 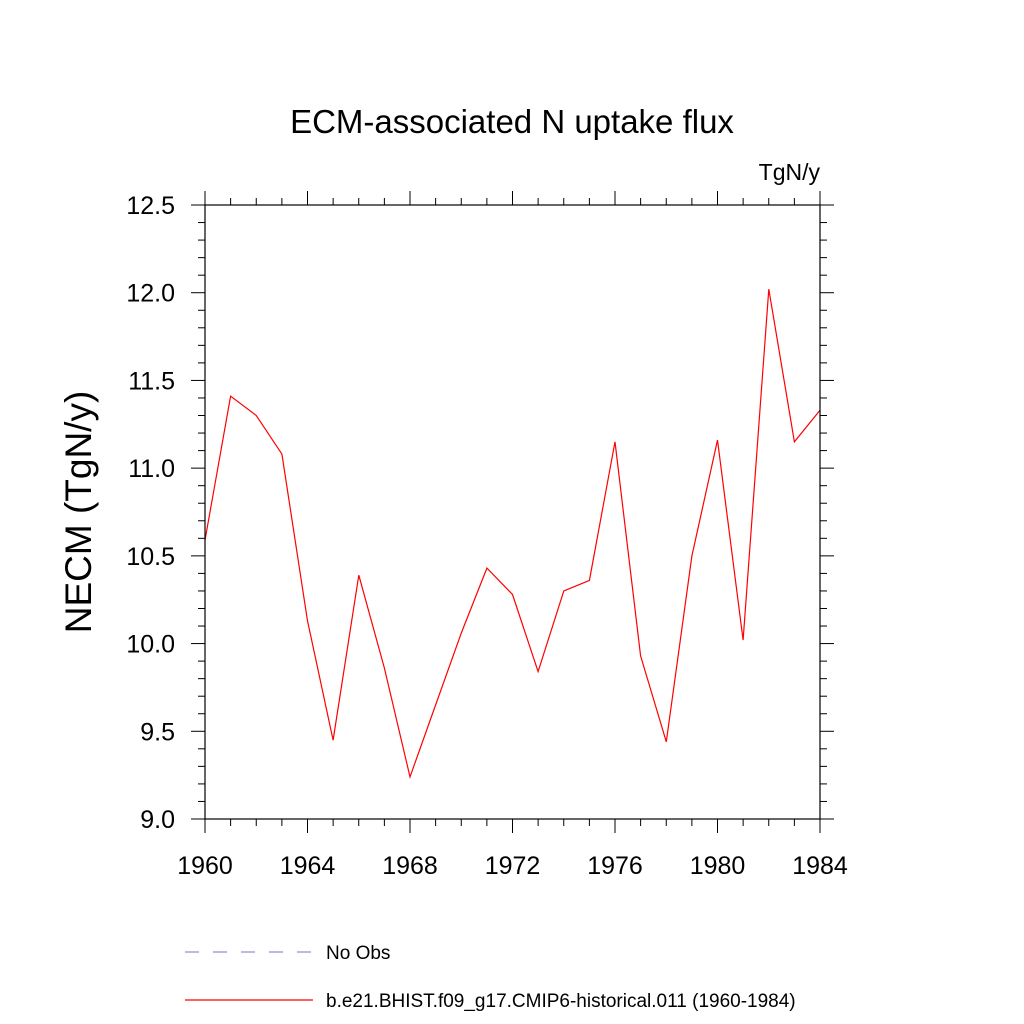 What do you see at coordinates (308, 866) in the screenshot?
I see `x-tick-label: 1964` at bounding box center [308, 866].